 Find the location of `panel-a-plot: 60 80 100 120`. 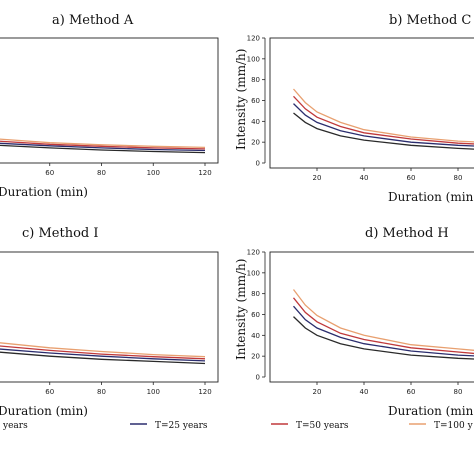

panel-a-plot: 60 80 100 120 is located at coordinates (109, 107).